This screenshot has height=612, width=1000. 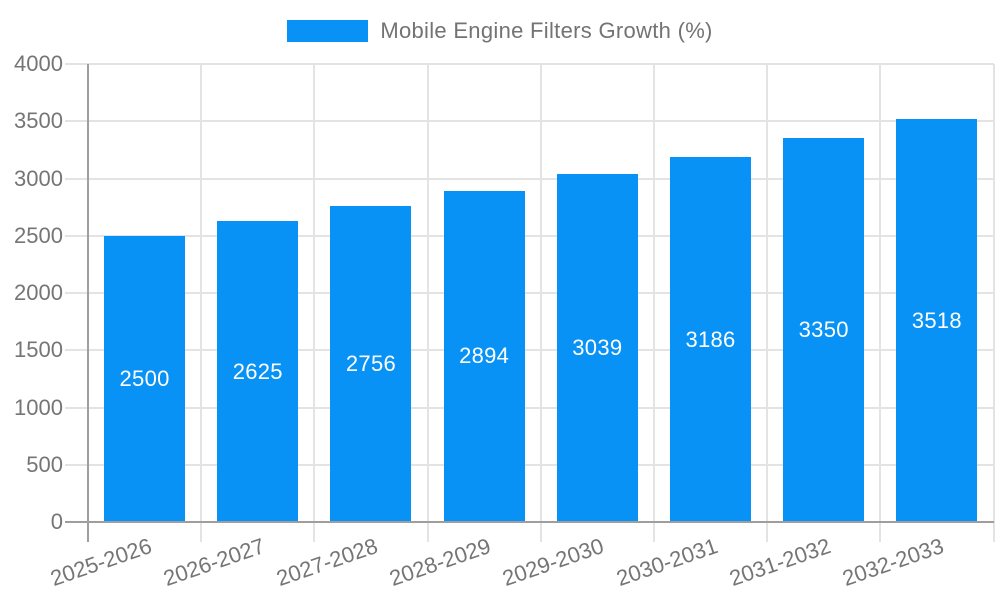 I want to click on legend-label: Mobile Engine Filters Growth (%), so click(x=546, y=30).